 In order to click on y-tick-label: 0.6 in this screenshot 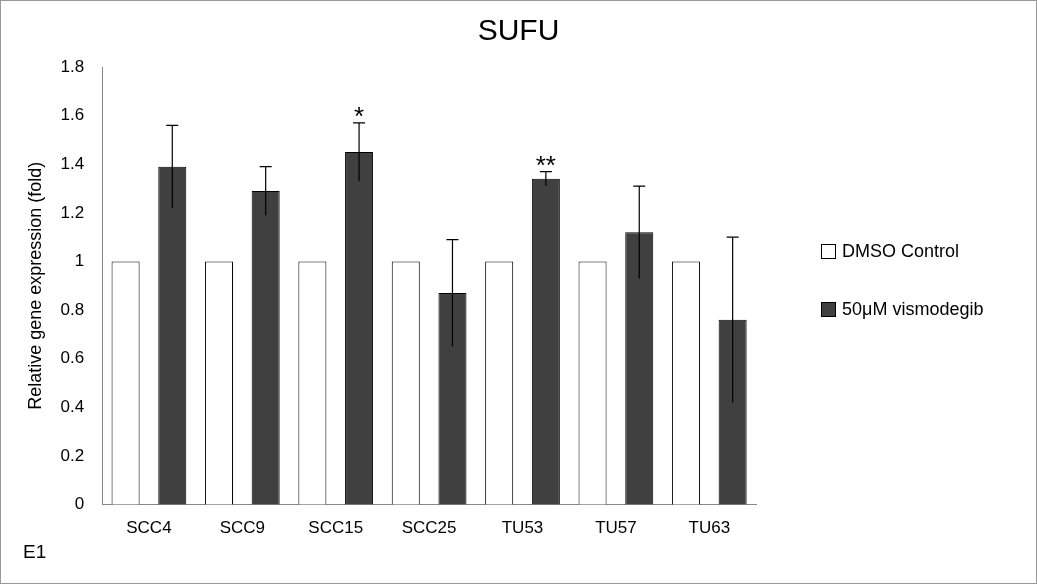, I will do `click(72, 358)`.